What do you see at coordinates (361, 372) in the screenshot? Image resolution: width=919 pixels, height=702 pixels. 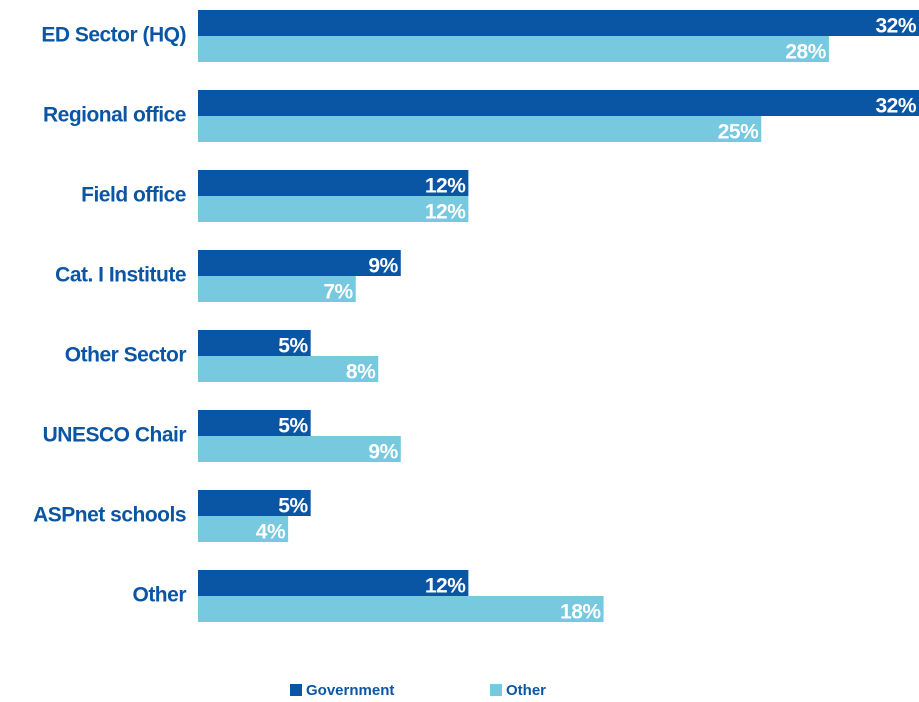 I see `value-label: 8%` at bounding box center [361, 372].